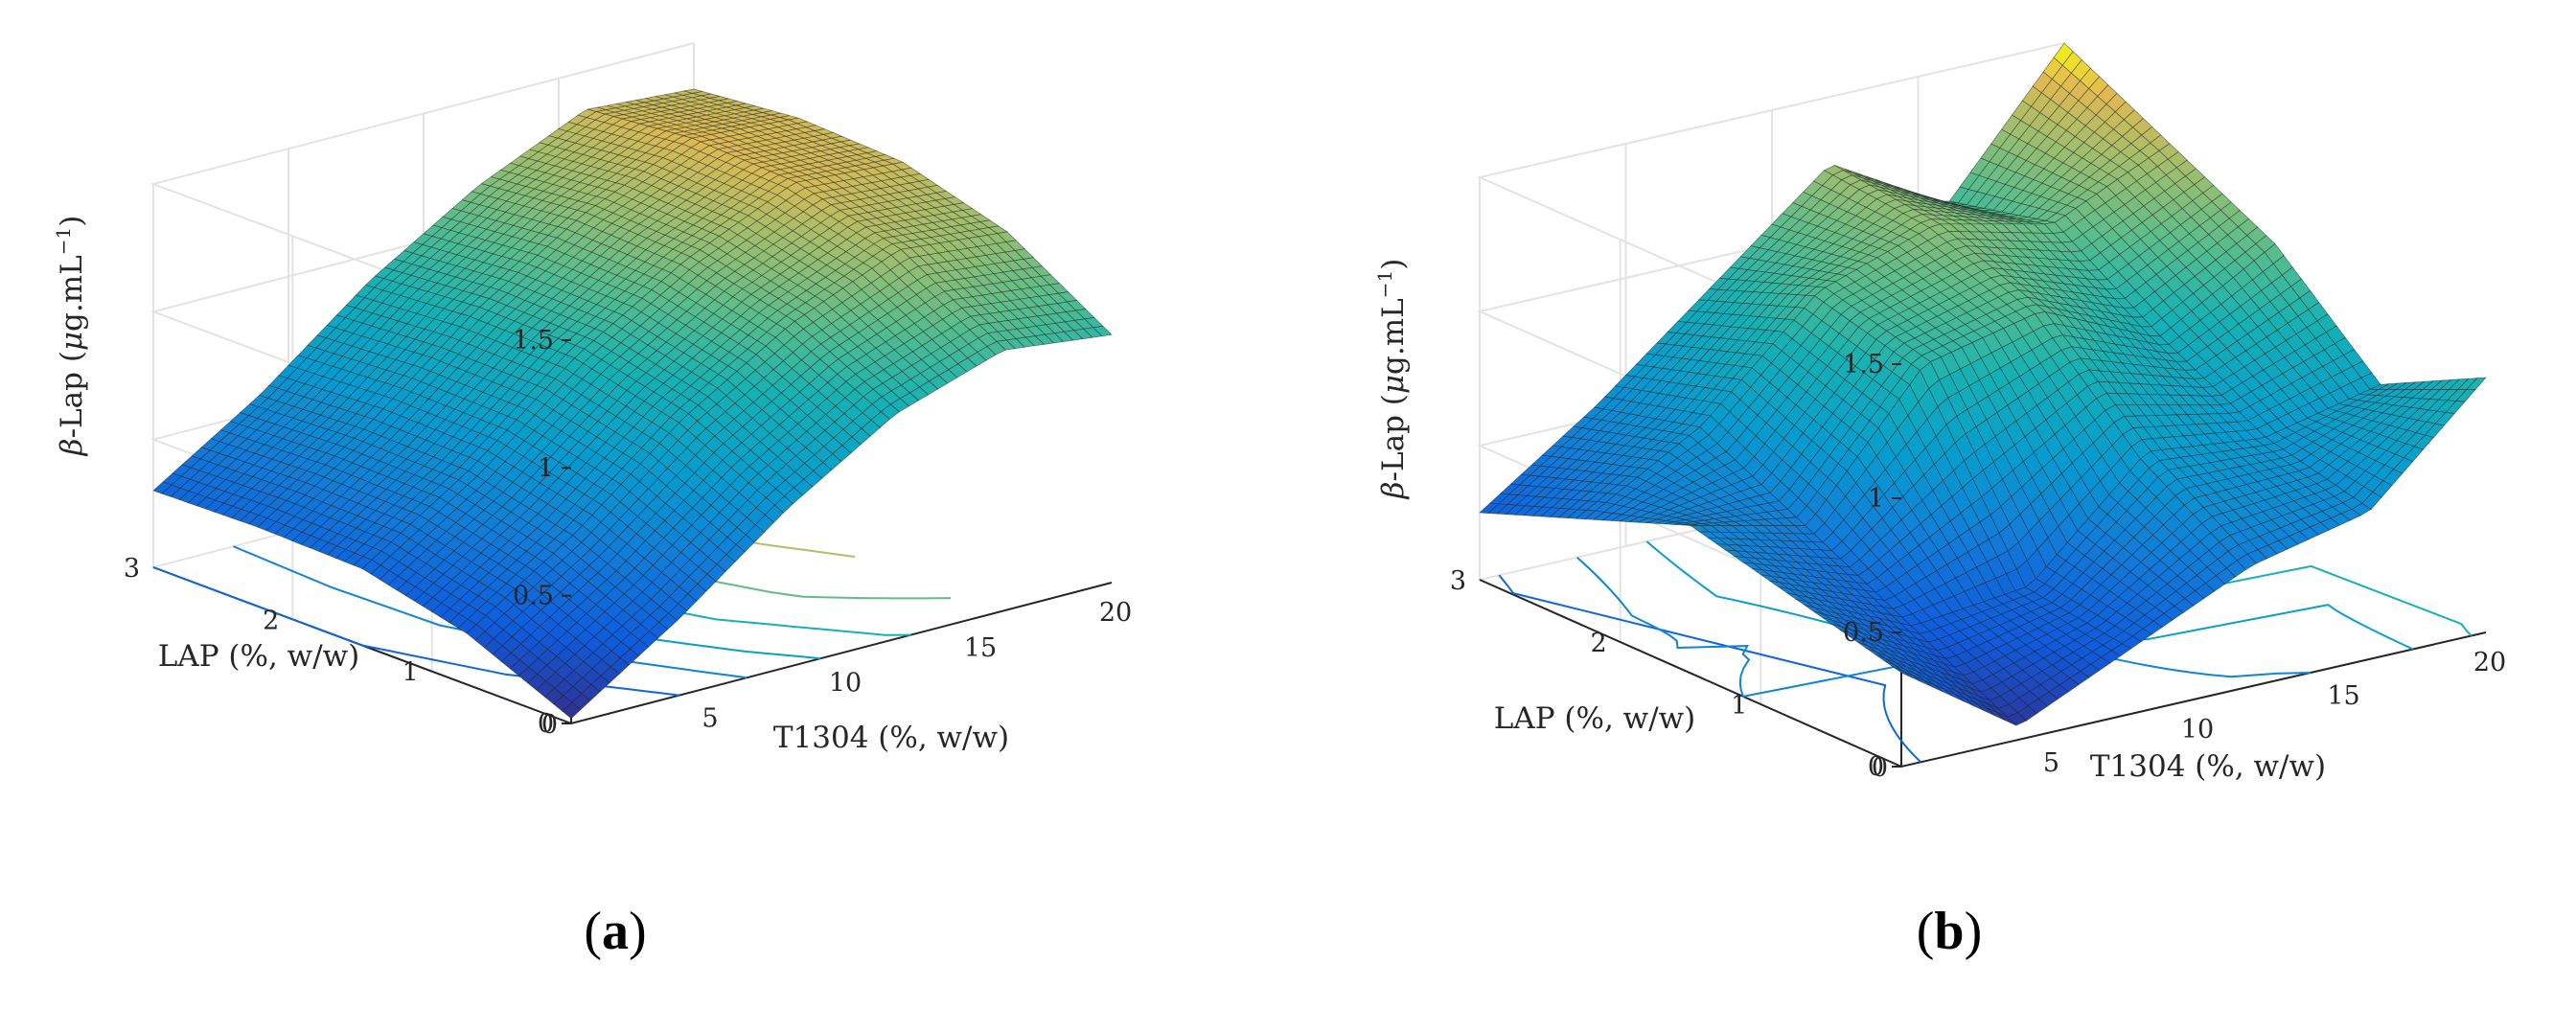 This screenshot has height=1009, width=2576. Describe the element at coordinates (615, 931) in the screenshot. I see `panel-label-a: (a)` at that location.